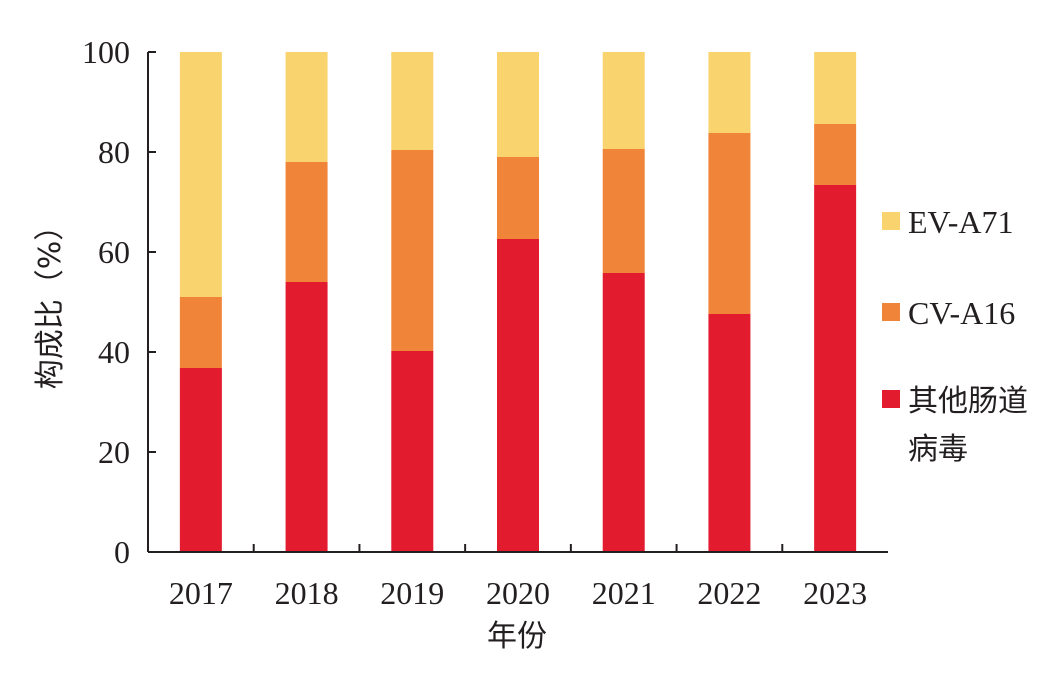 The height and width of the screenshot is (673, 1063). I want to click on legend-label: EV-A71, so click(960, 222).